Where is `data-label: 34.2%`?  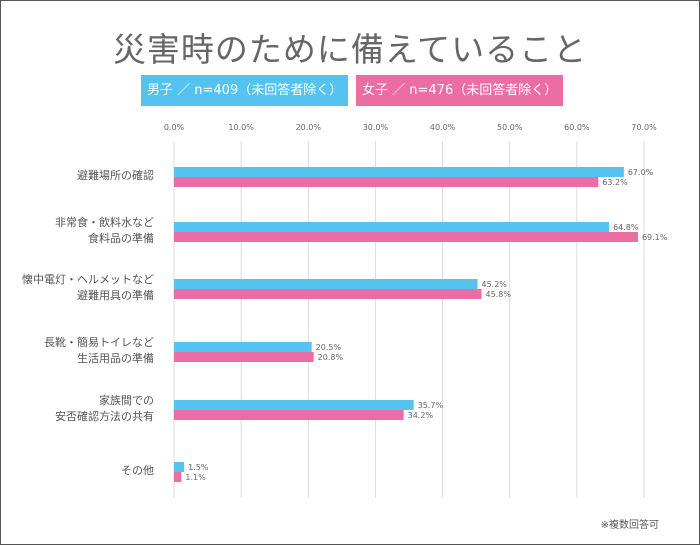 data-label: 34.2% is located at coordinates (421, 415).